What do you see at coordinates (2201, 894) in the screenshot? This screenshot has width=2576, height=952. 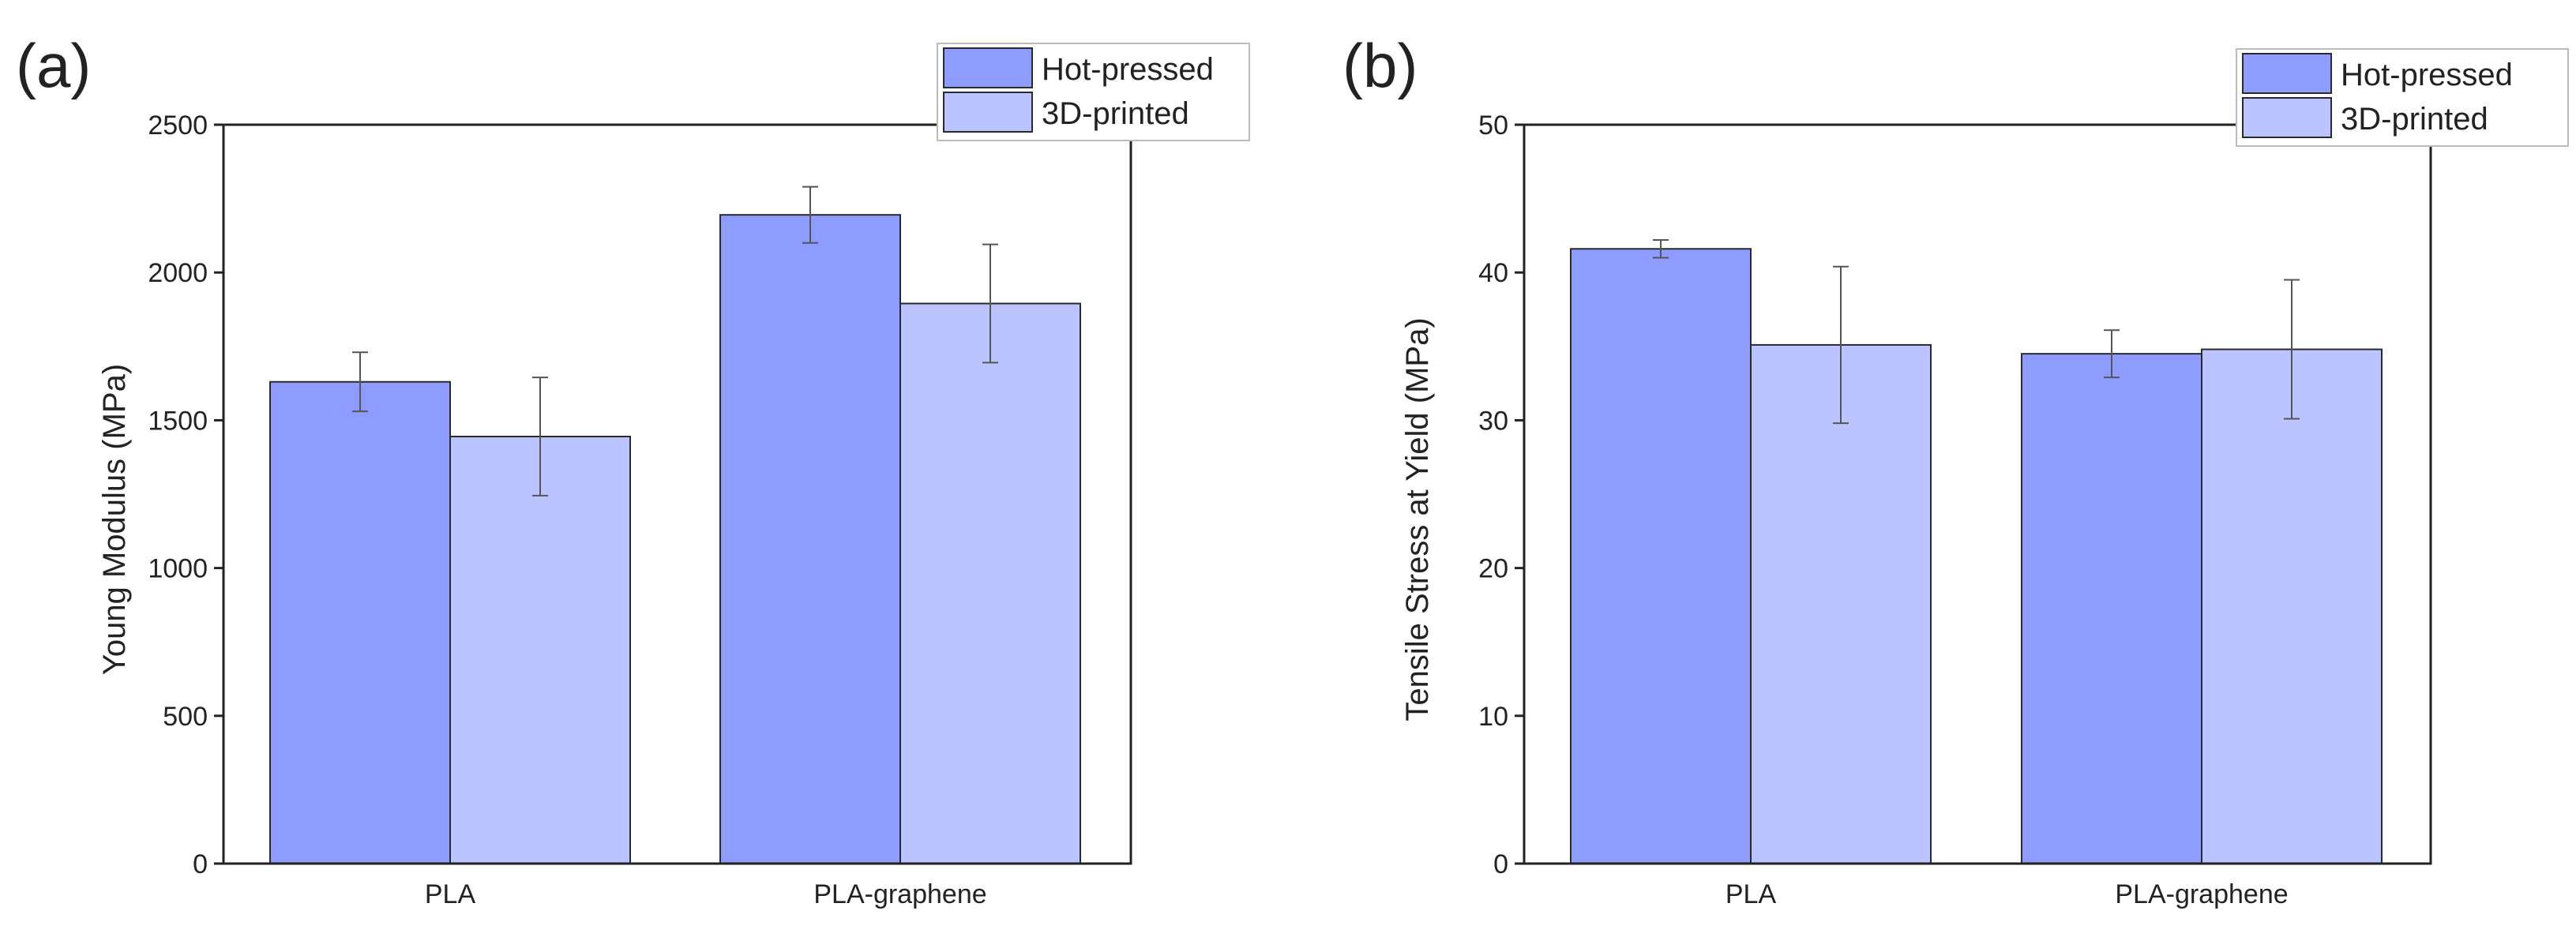 I see `x-tick-label-pla-graphene-b: PLA-graphene` at bounding box center [2201, 894].